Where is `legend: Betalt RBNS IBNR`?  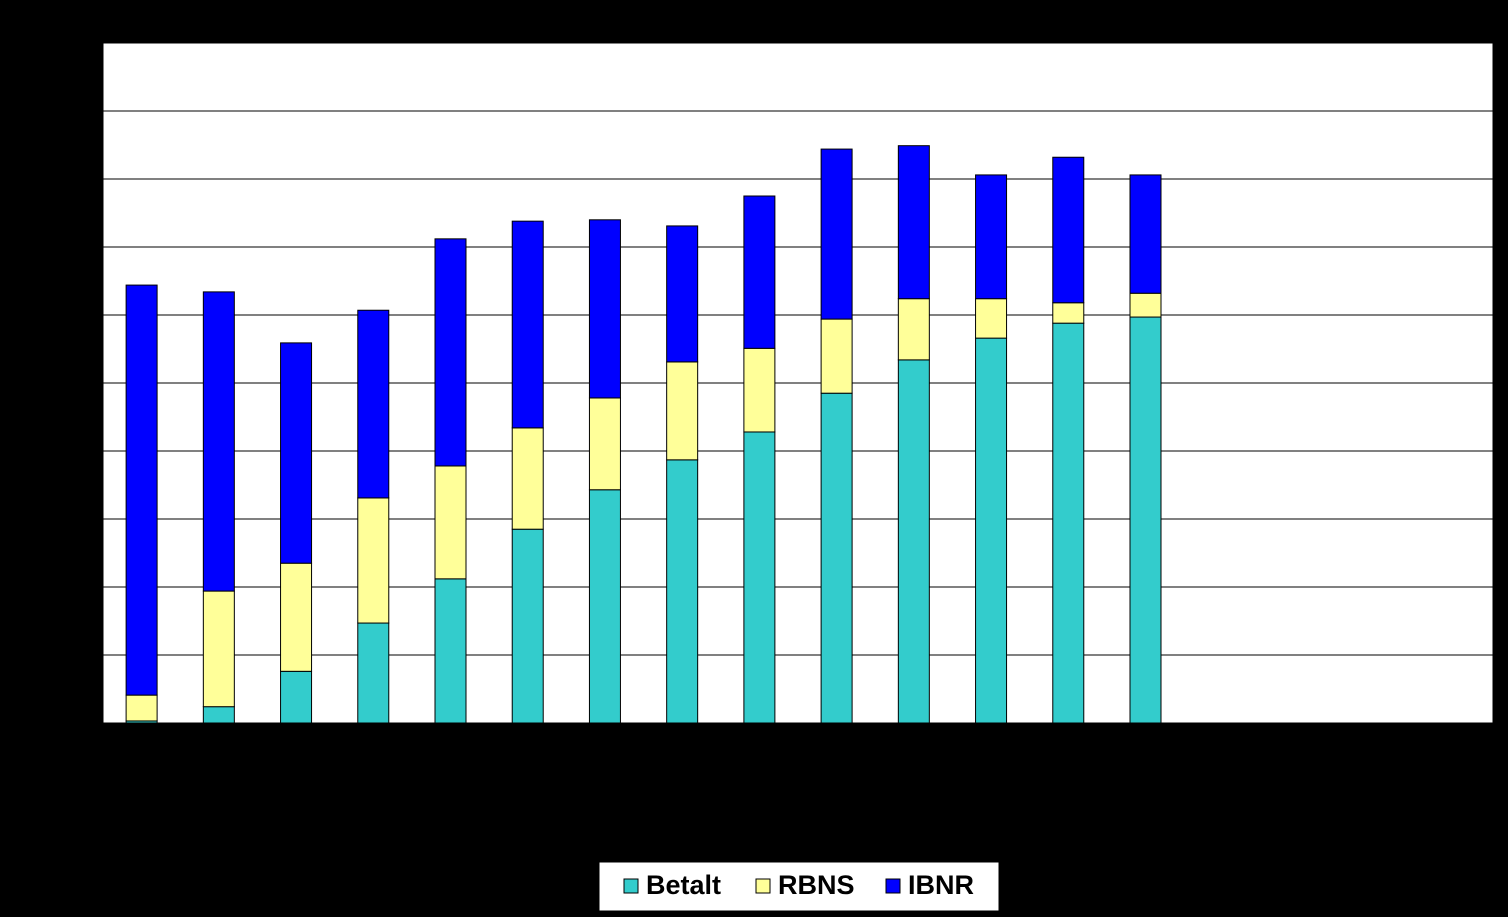
legend: Betalt RBNS IBNR is located at coordinates (799, 886).